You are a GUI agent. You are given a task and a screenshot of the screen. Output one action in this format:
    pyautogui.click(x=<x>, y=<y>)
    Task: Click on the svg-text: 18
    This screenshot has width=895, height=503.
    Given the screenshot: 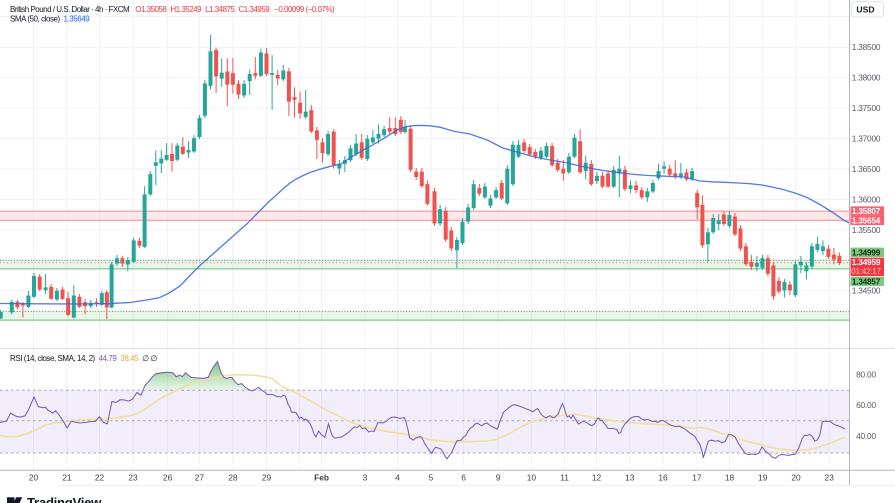 What is the action you would take?
    pyautogui.click(x=730, y=478)
    